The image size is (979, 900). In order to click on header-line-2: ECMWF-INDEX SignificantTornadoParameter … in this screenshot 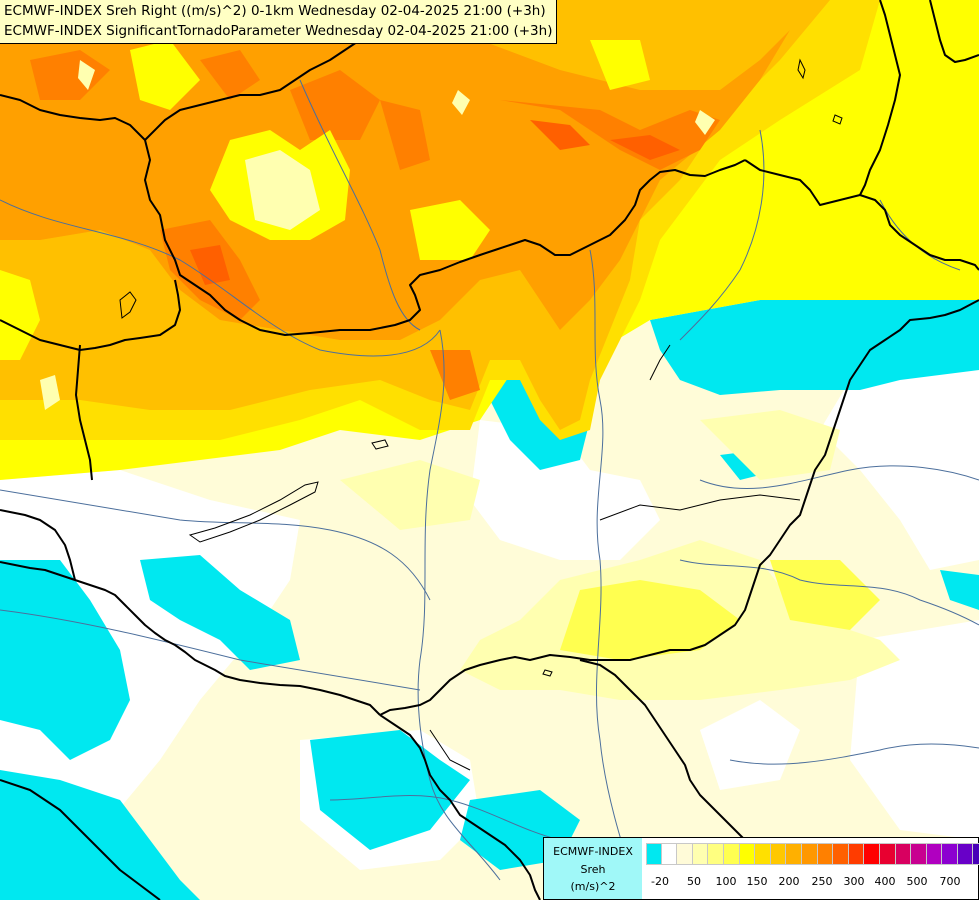, I will do `click(278, 31)`.